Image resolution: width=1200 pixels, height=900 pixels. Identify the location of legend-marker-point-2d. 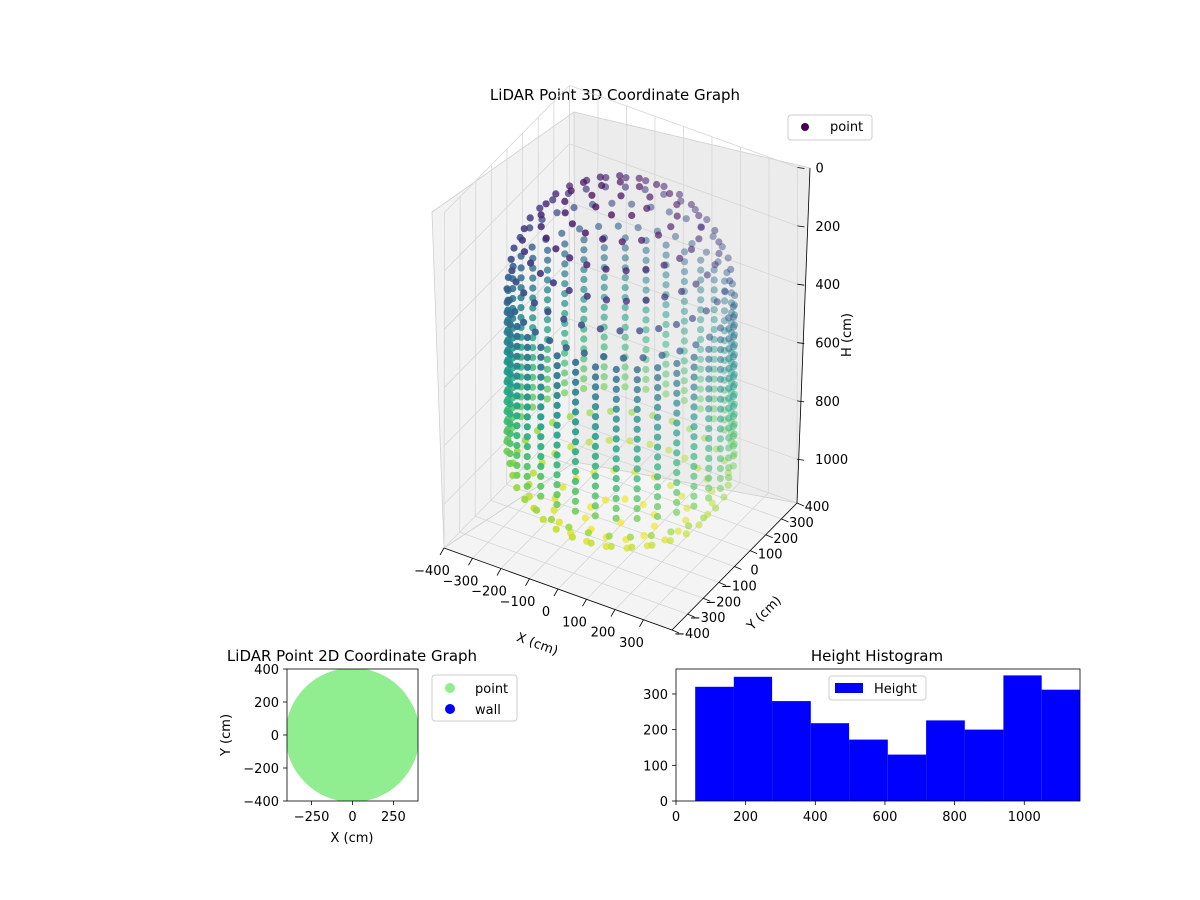
(450, 688).